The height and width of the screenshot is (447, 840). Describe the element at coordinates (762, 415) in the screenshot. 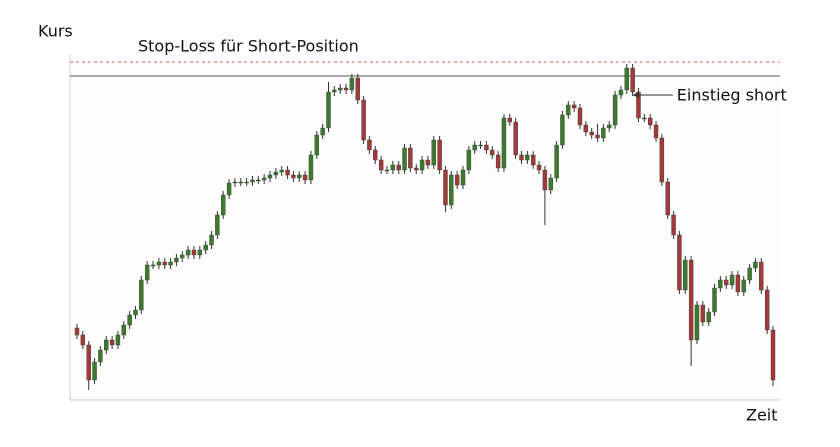

I see `x-axis-label: Zeit` at that location.